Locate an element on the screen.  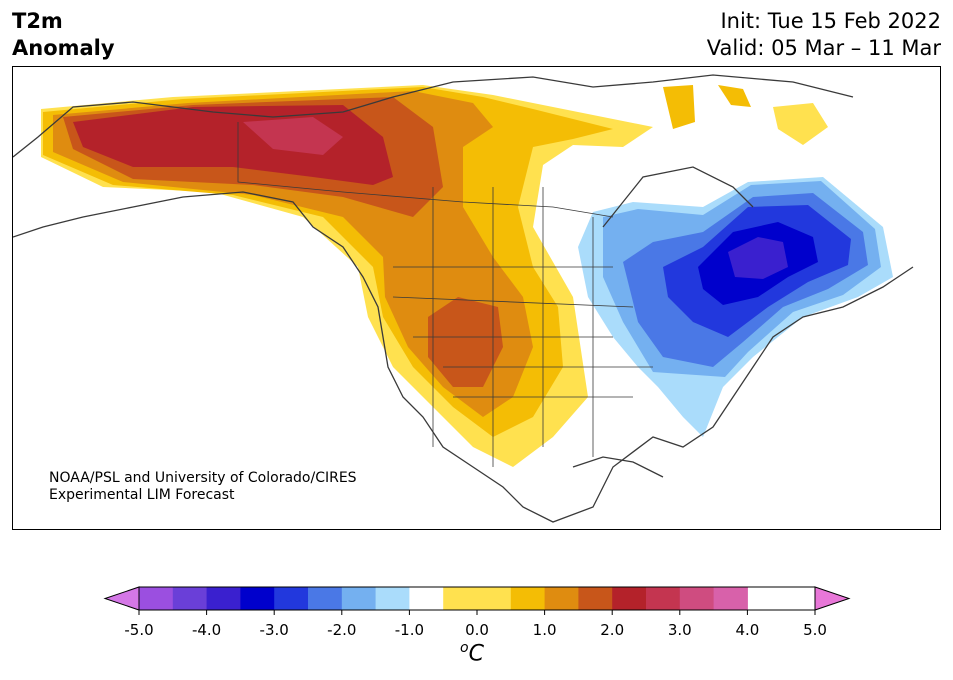
credit-line2: Experimental LIM Forecast is located at coordinates (142, 495).